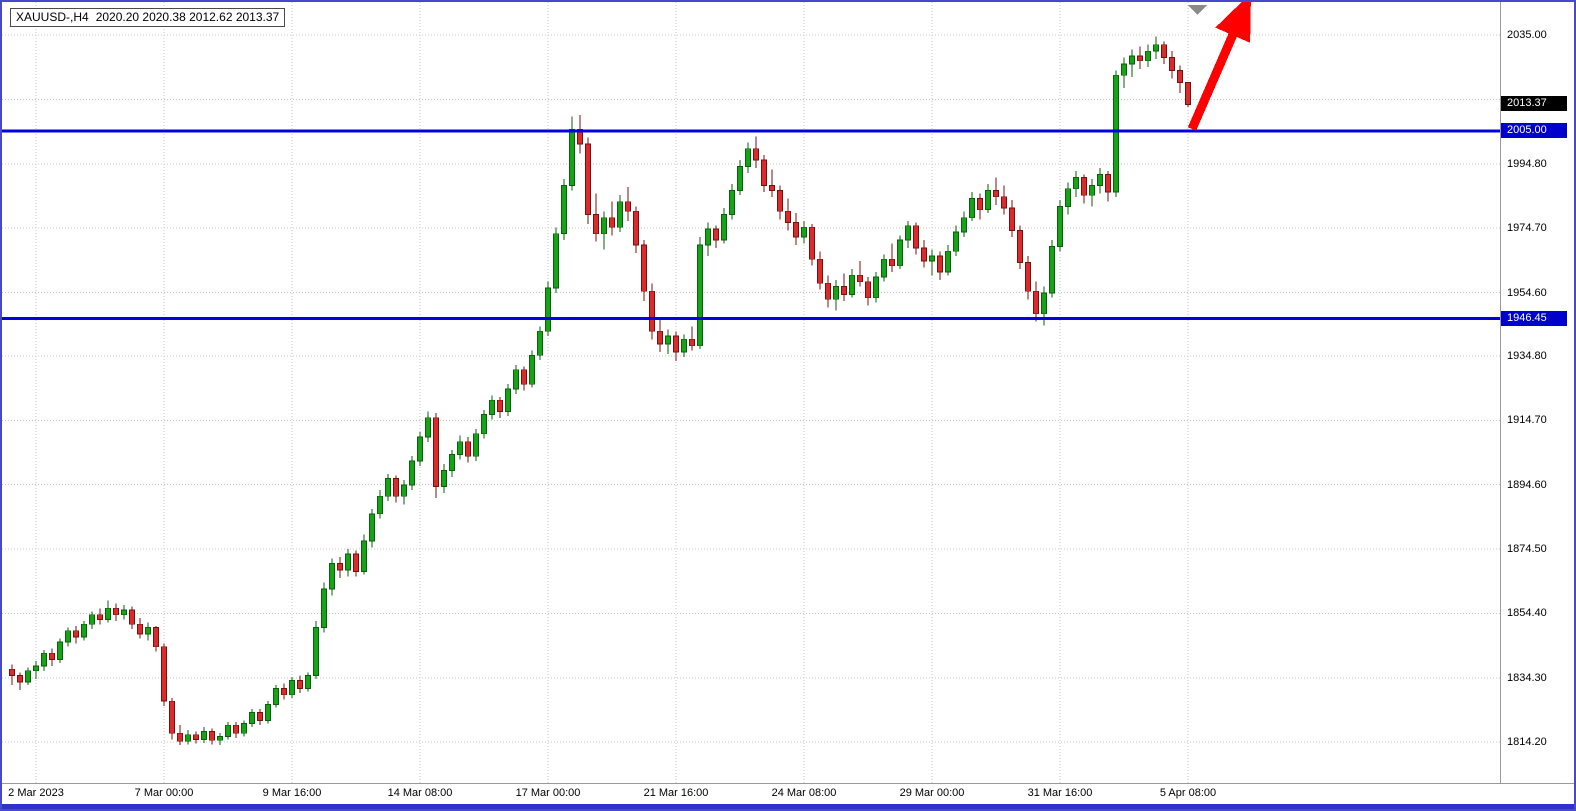 The height and width of the screenshot is (811, 1576). I want to click on window-bottom-border, so click(788, 806).